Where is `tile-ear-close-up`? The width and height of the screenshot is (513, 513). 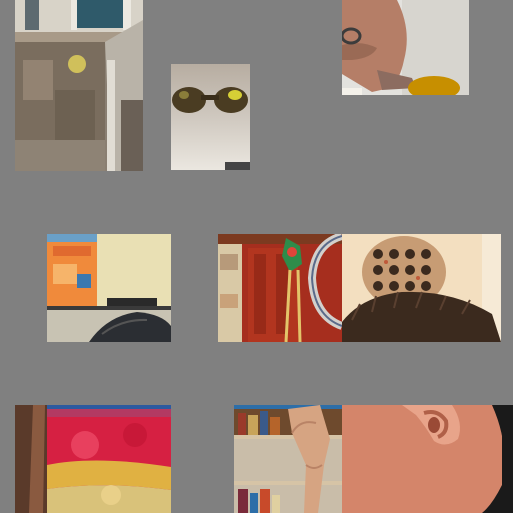 tile-ear-close-up is located at coordinates (427, 459).